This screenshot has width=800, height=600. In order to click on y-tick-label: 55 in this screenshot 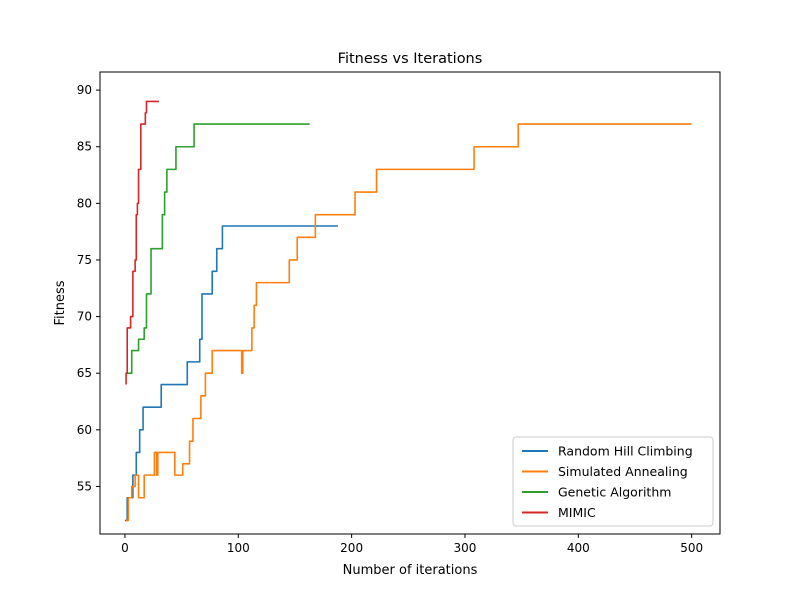, I will do `click(84, 486)`.